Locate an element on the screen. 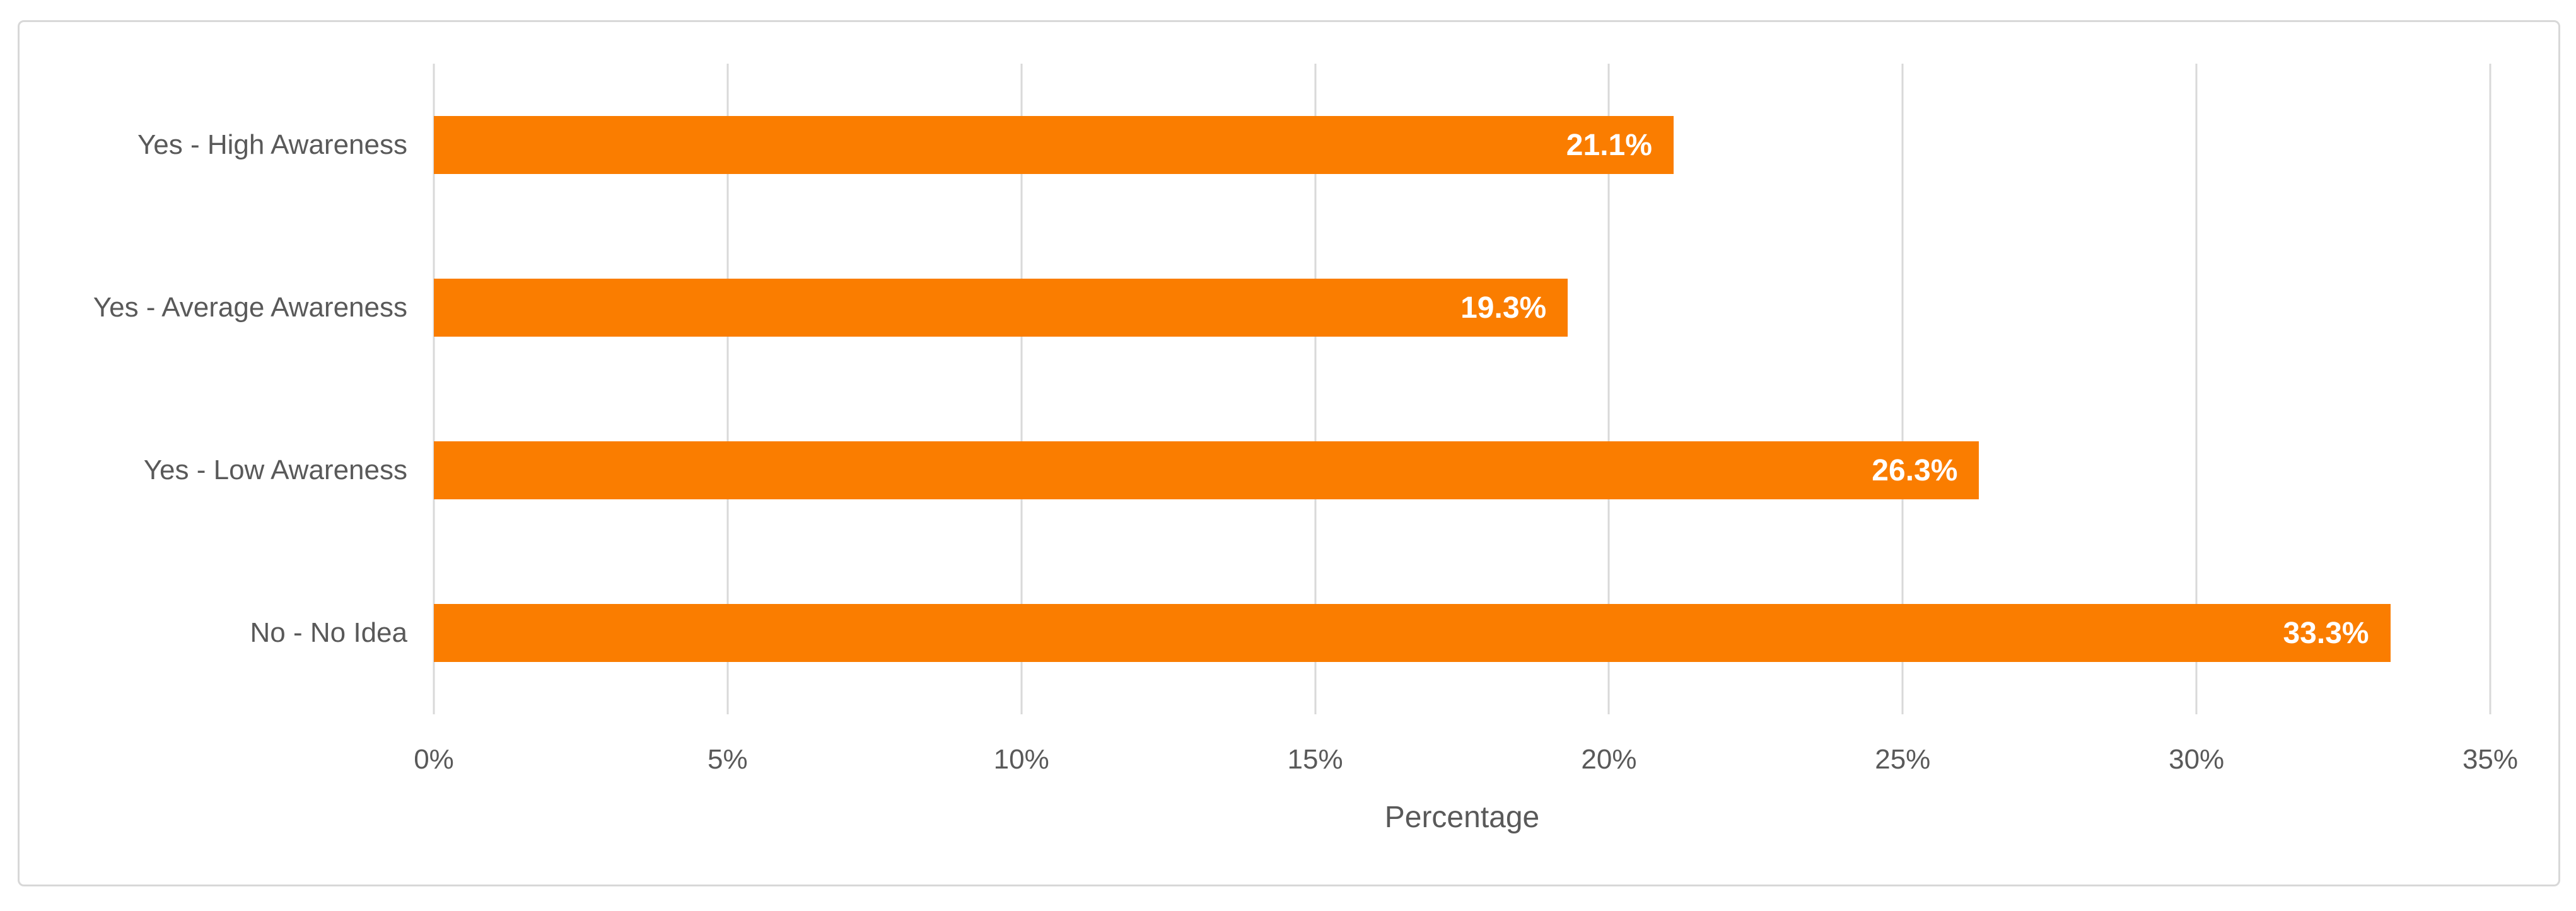 The width and height of the screenshot is (2576, 911). bar-row: 26.3% is located at coordinates (1462, 470).